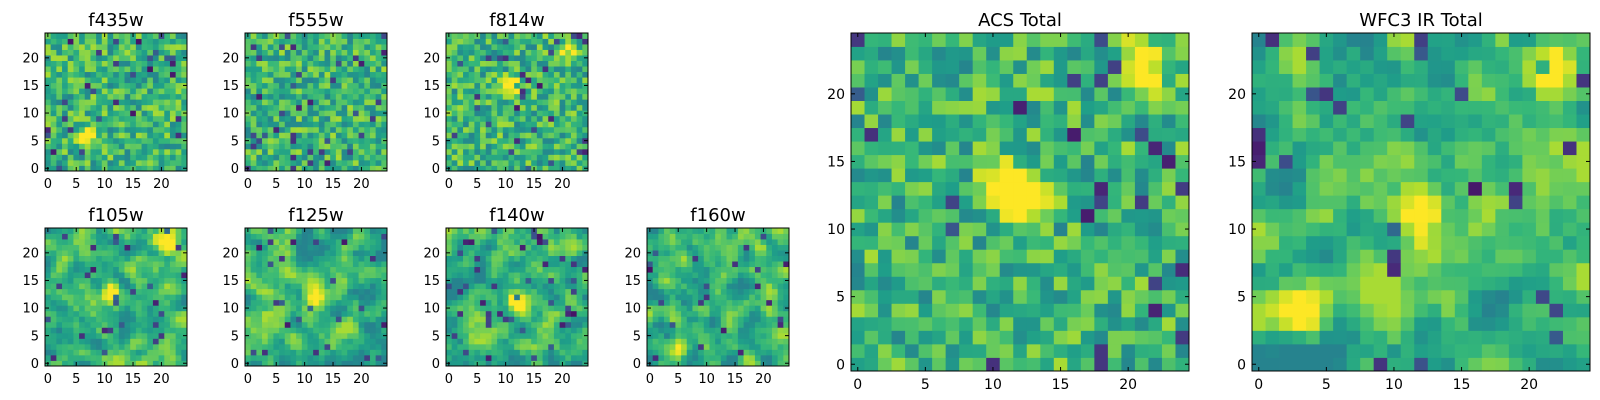 This screenshot has height=400, width=1600. I want to click on x-tick-label: 20, so click(361, 379).